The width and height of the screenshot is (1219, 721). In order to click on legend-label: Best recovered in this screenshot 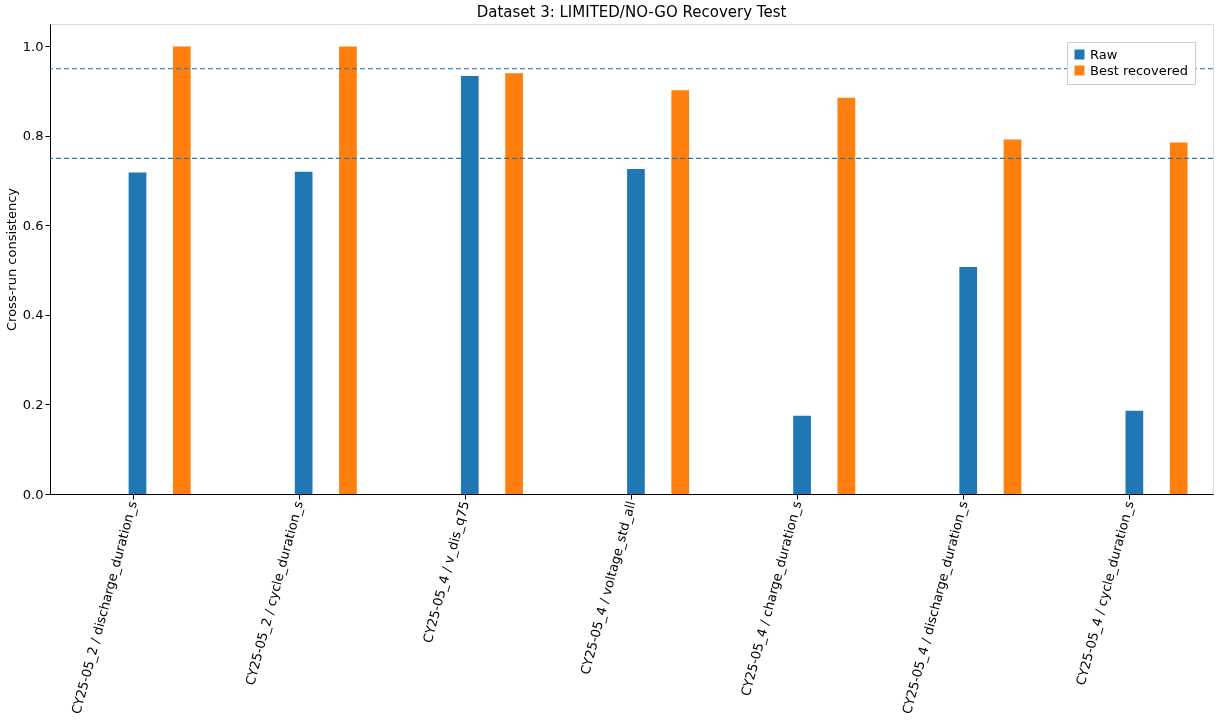, I will do `click(1139, 70)`.